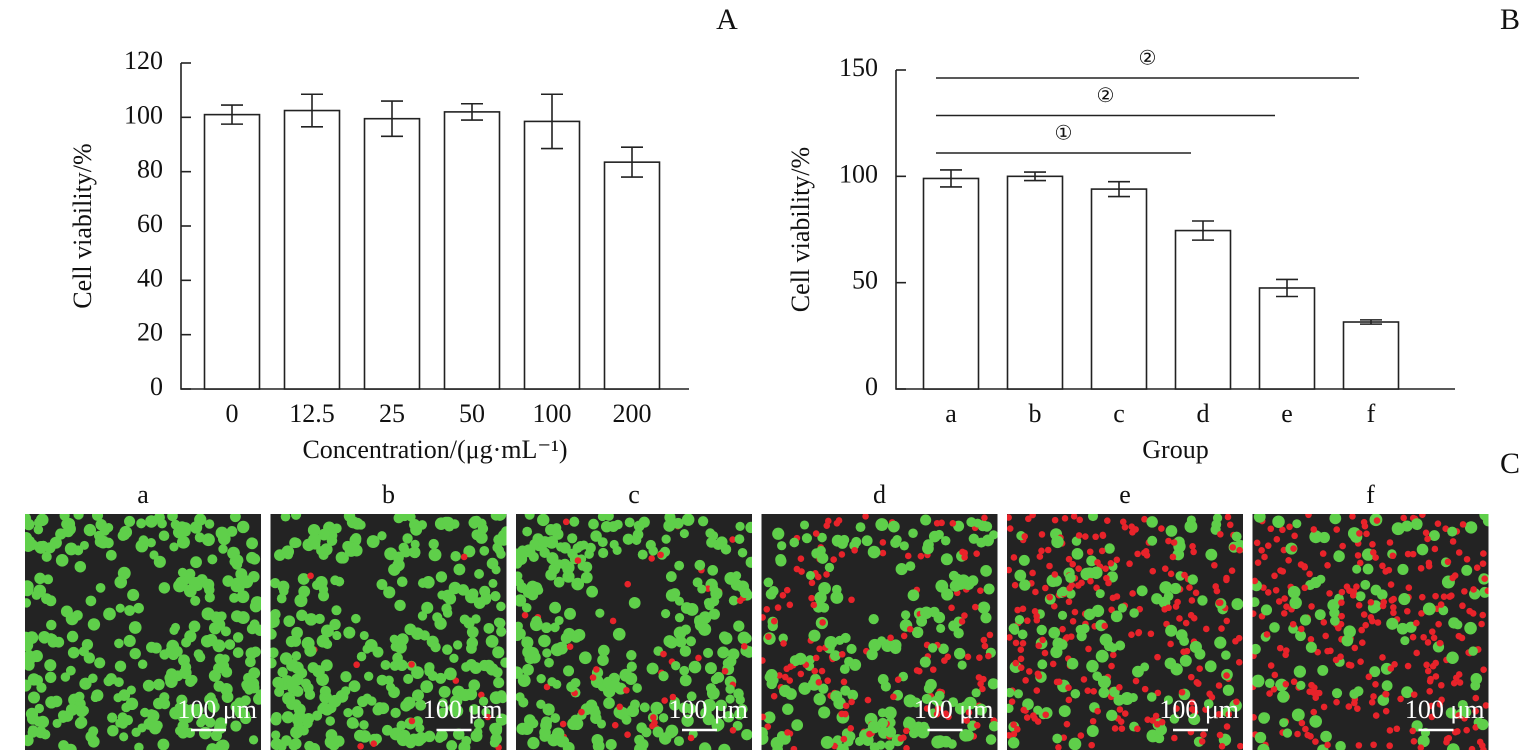 The width and height of the screenshot is (1536, 756). Describe the element at coordinates (1035, 282) in the screenshot. I see `bar` at that location.